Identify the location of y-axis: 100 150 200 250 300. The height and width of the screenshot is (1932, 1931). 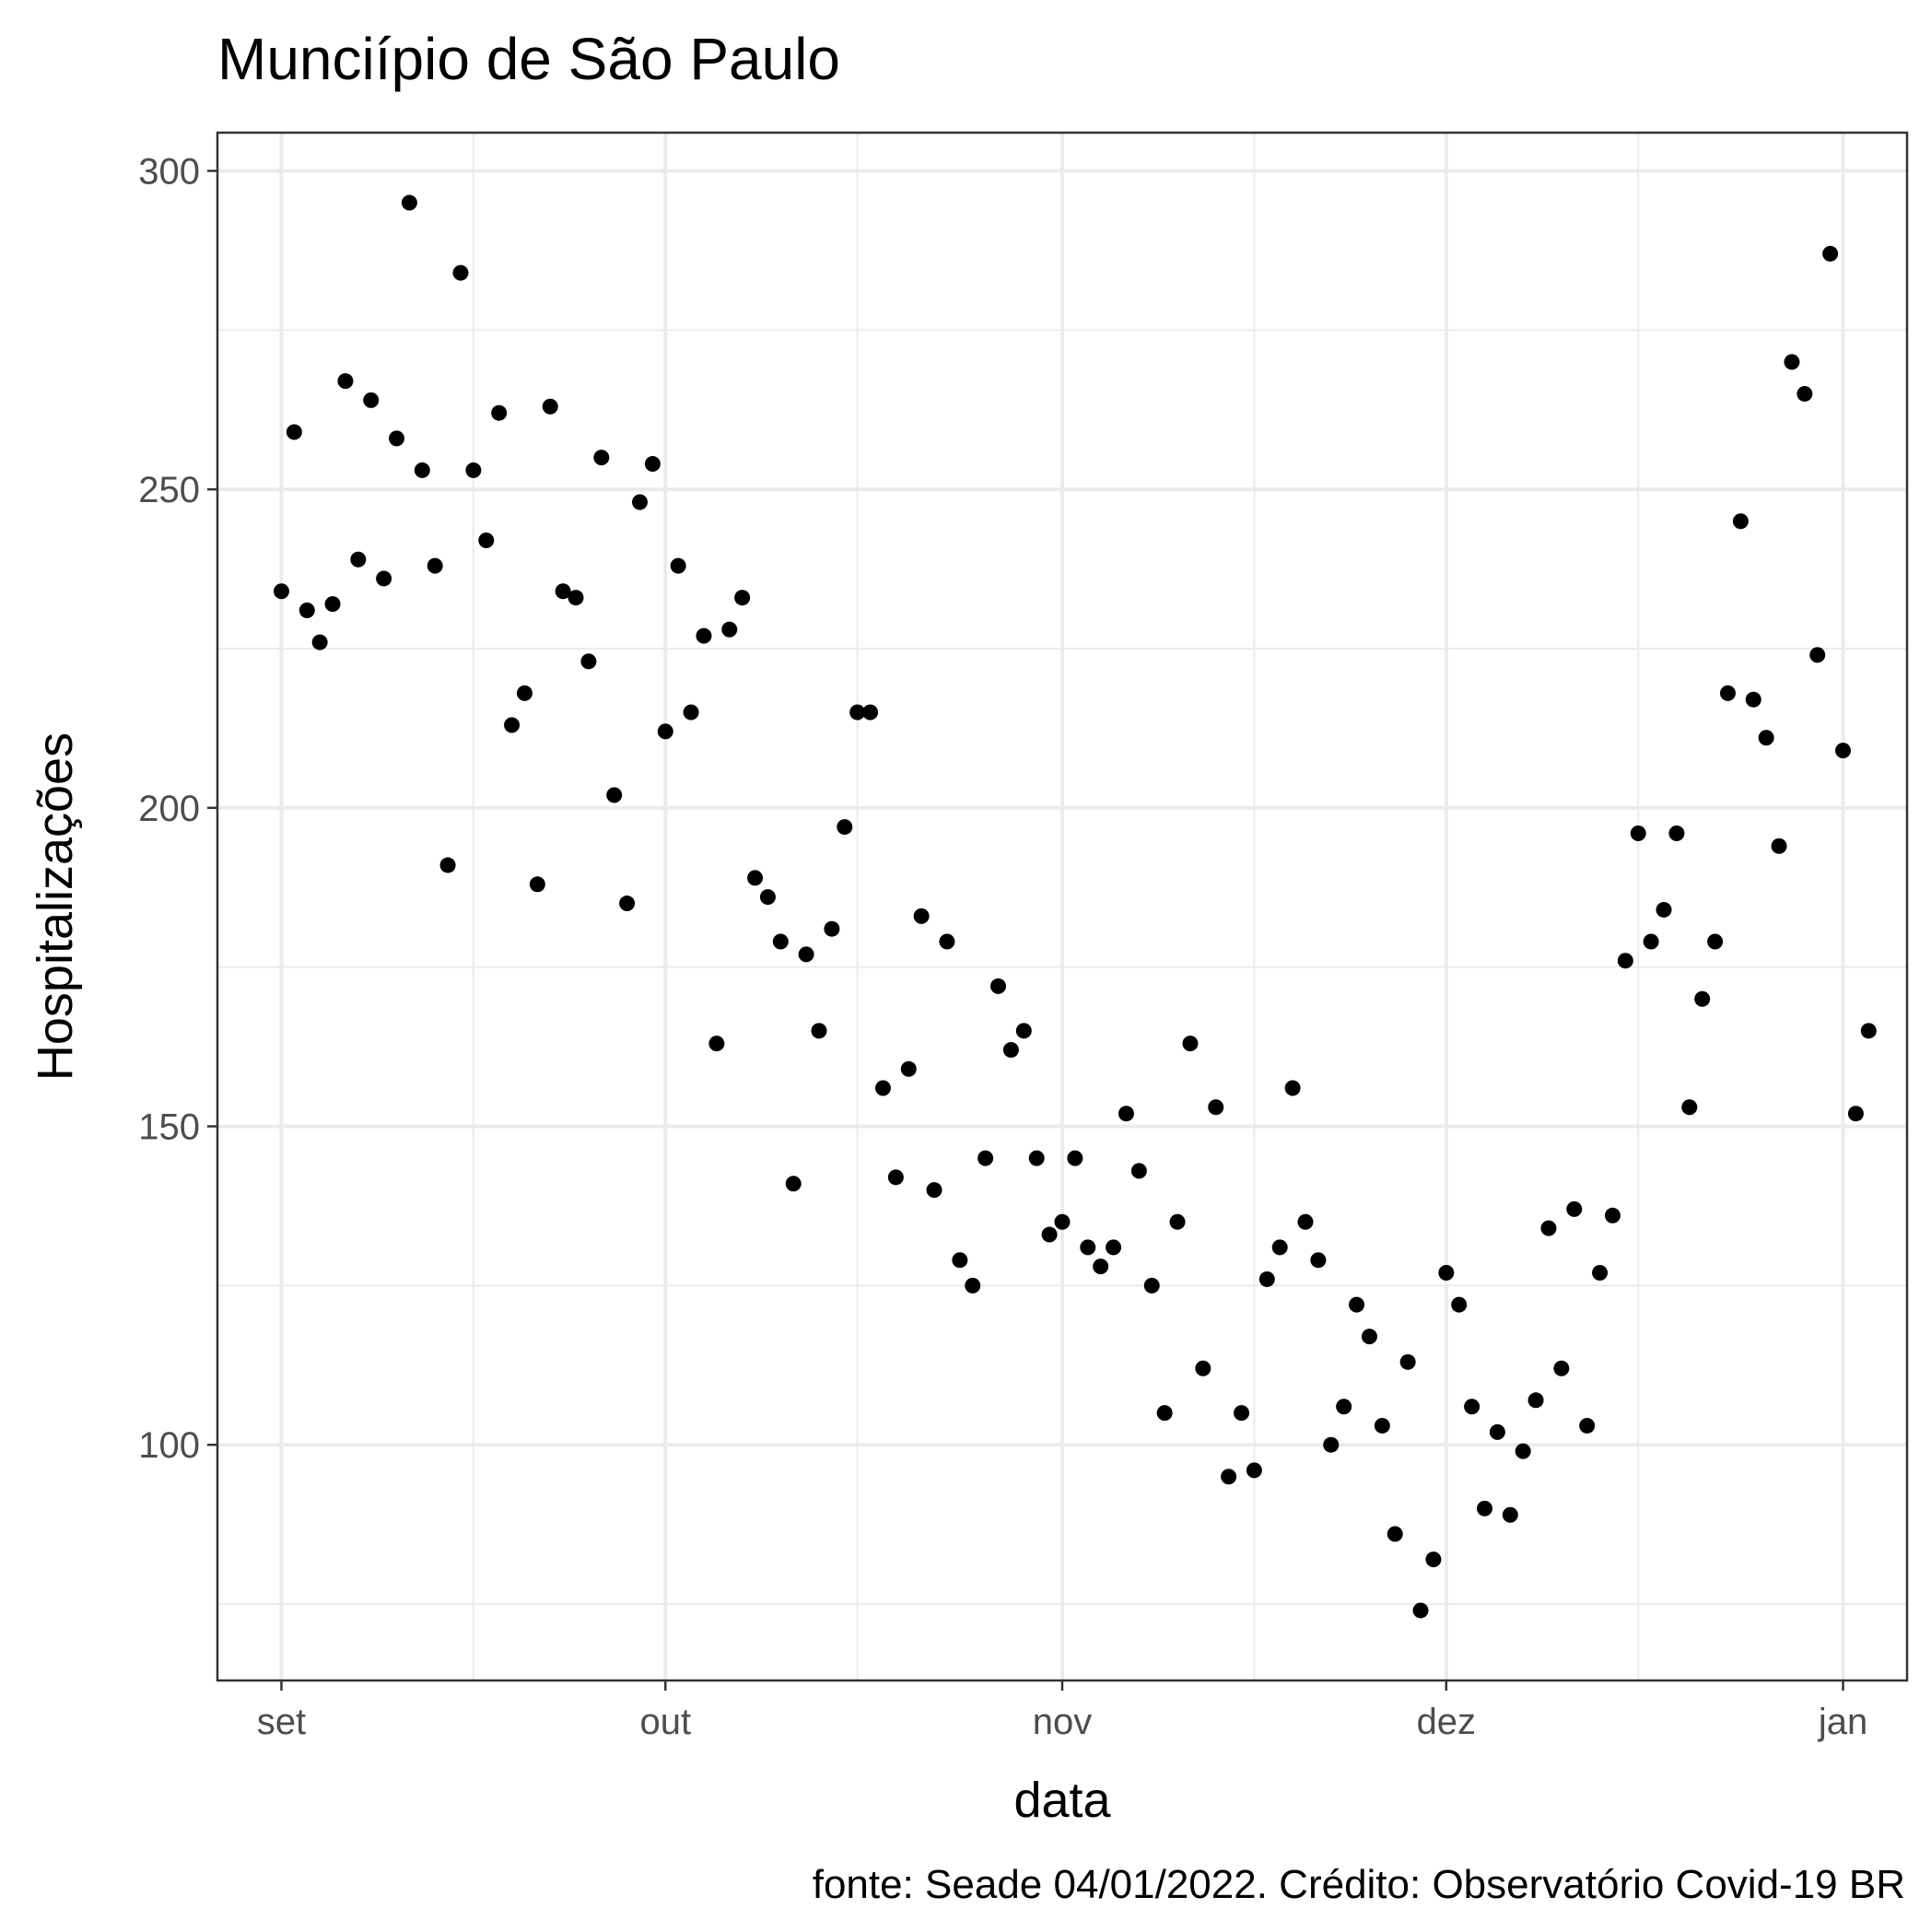
(177, 808).